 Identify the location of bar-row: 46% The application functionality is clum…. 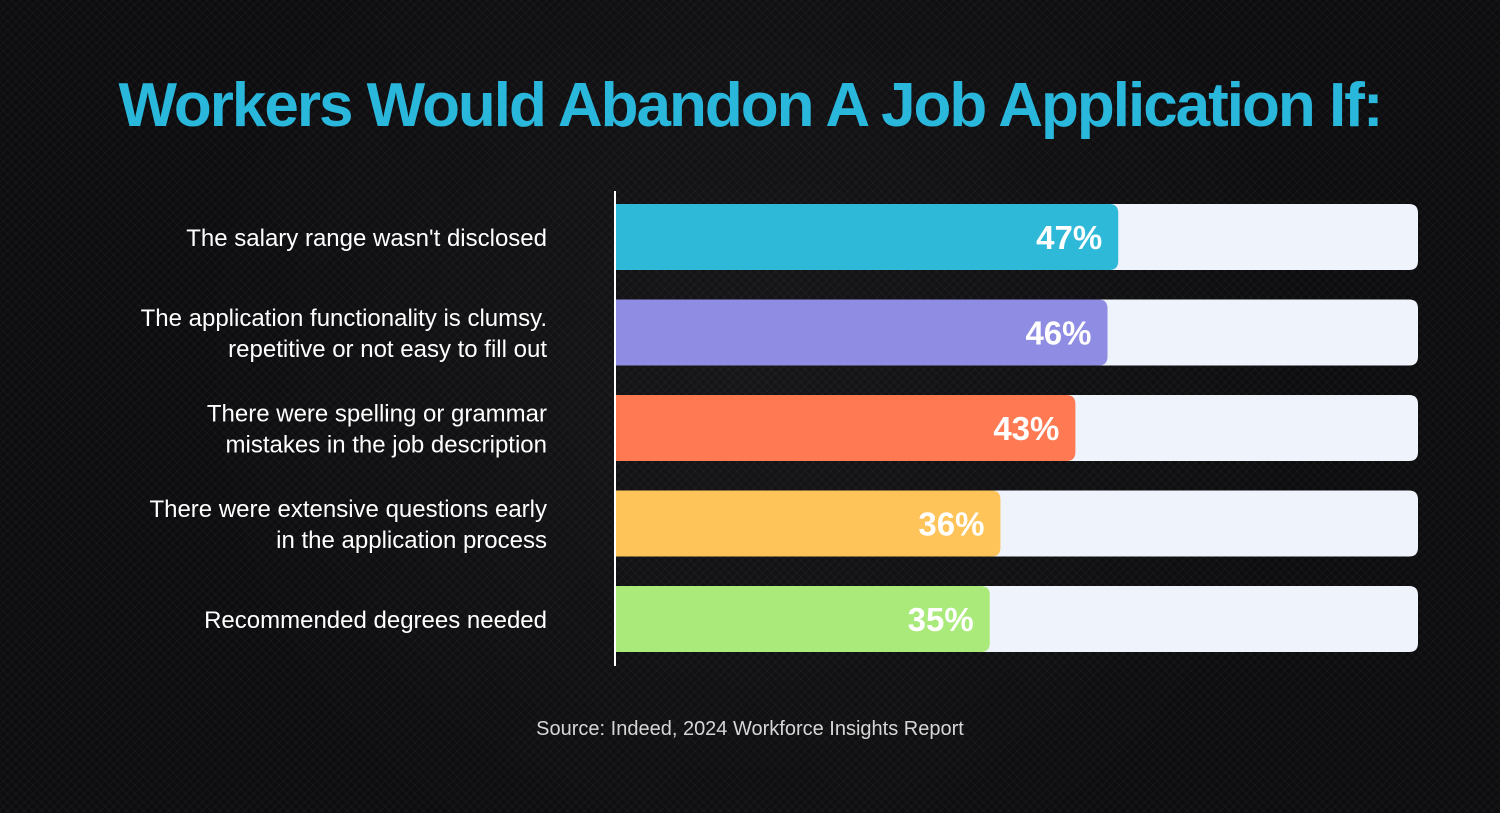
(779, 332).